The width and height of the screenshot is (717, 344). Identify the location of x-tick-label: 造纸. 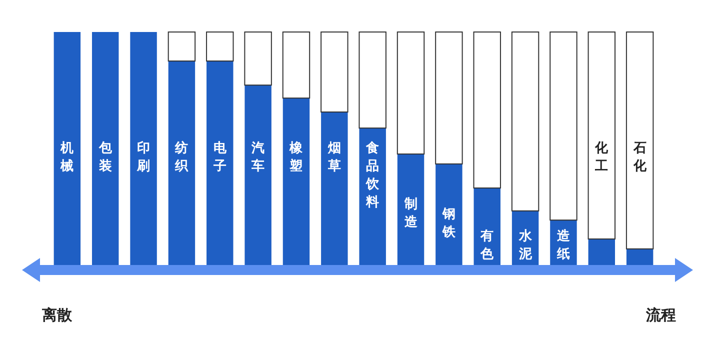
(563, 245).